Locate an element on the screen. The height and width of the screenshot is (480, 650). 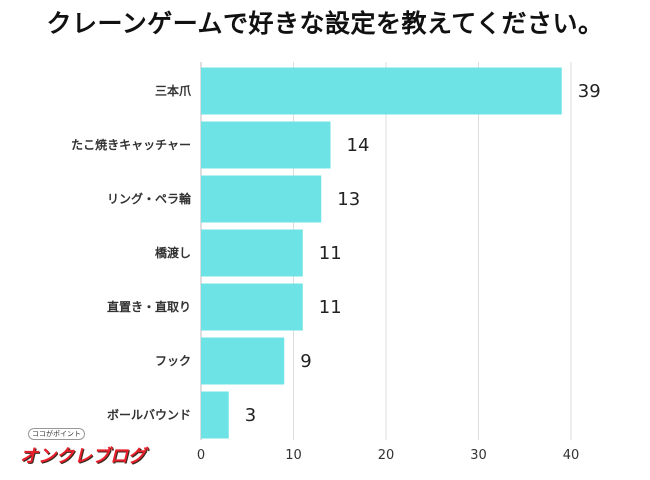
value-label-2: 13 is located at coordinates (348, 199).